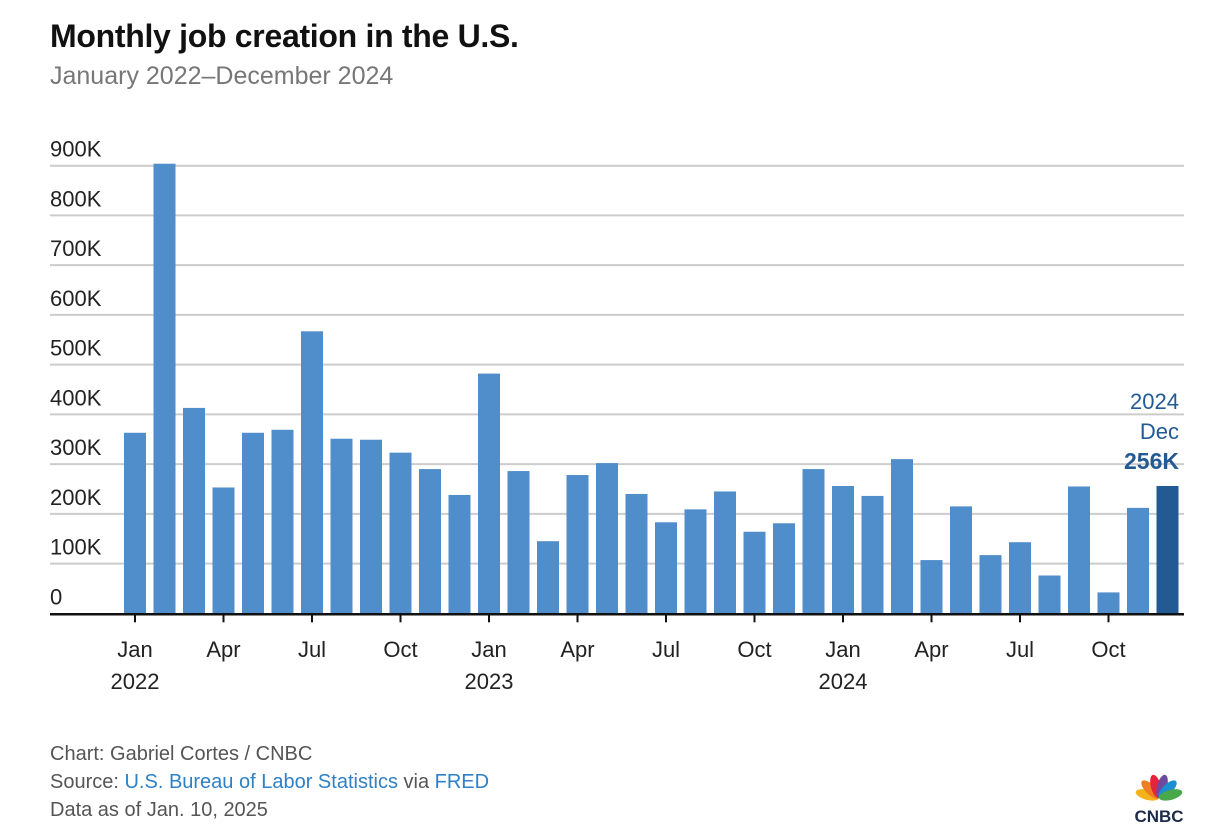 This screenshot has height=840, width=1230. I want to click on bls-link: U.S. Bureau of Labor Statistics, so click(261, 782).